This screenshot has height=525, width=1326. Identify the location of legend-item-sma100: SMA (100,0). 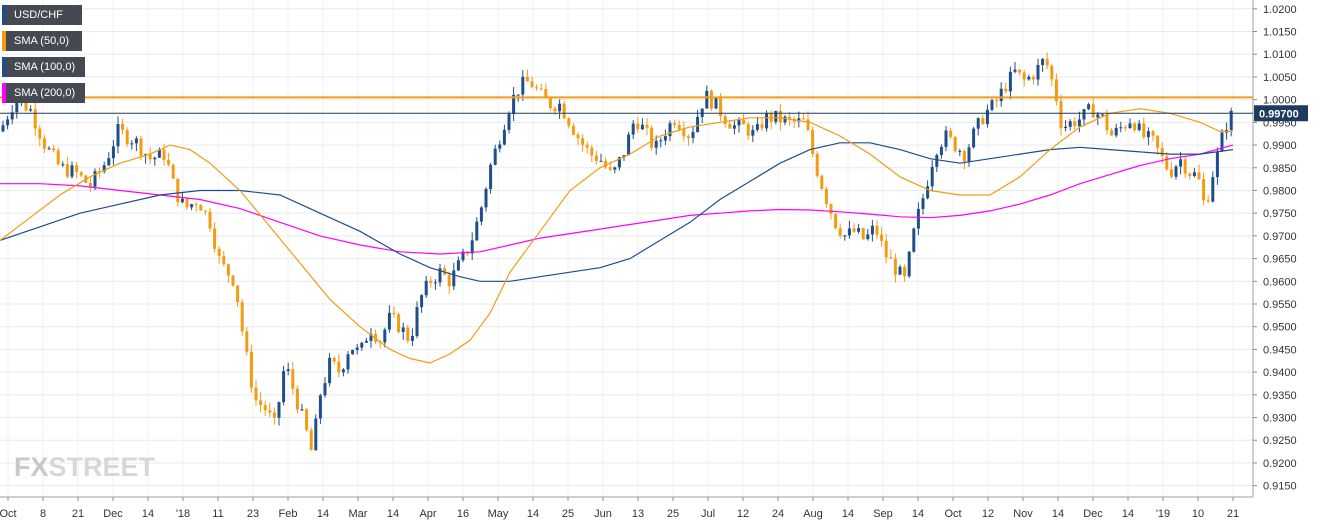
(44, 67).